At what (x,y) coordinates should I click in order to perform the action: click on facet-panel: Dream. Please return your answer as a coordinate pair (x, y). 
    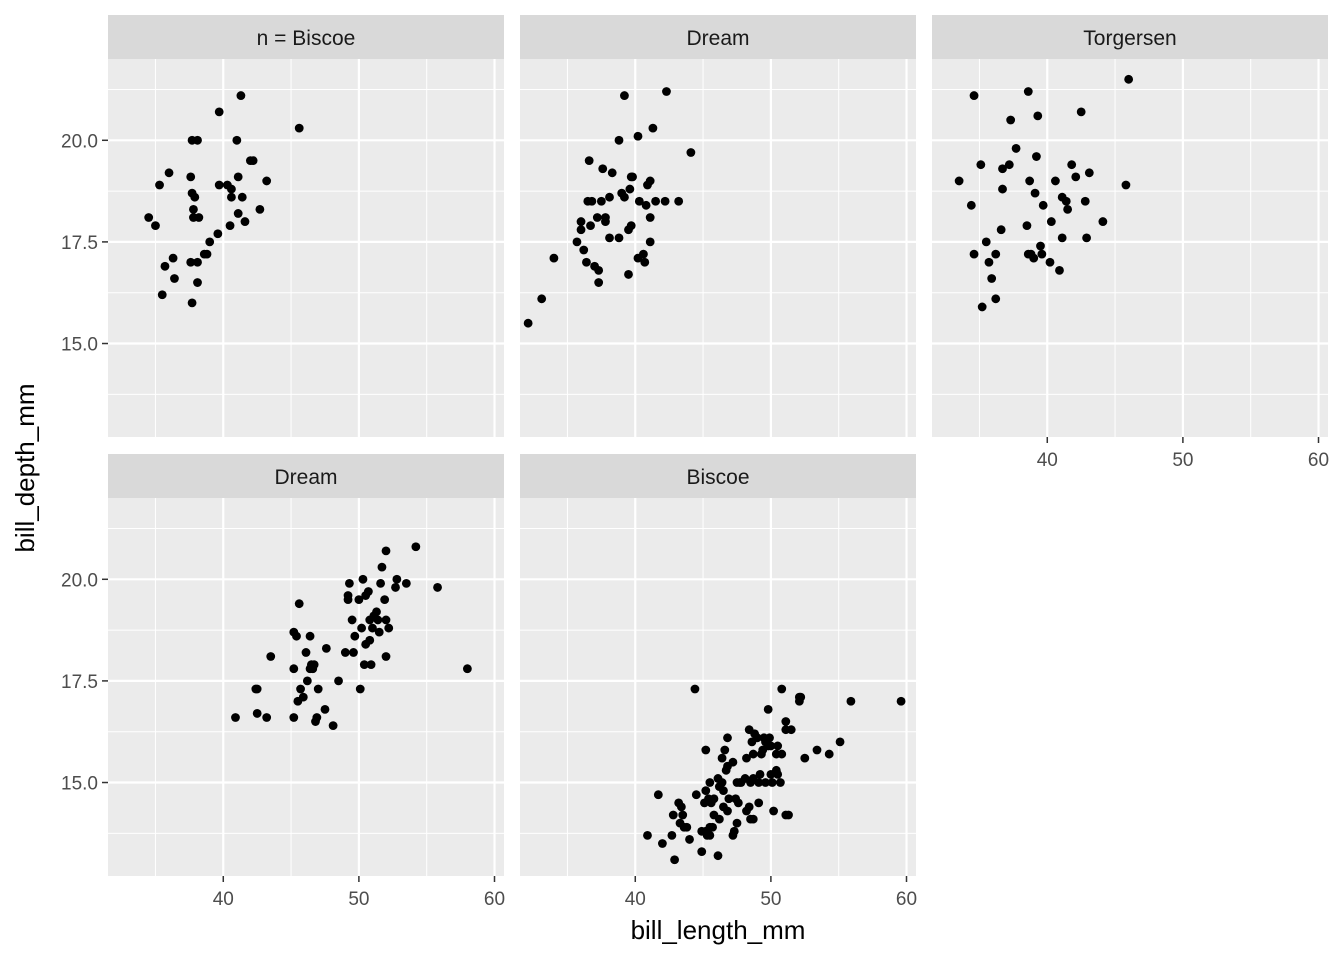
    Looking at the image, I should click on (718, 226).